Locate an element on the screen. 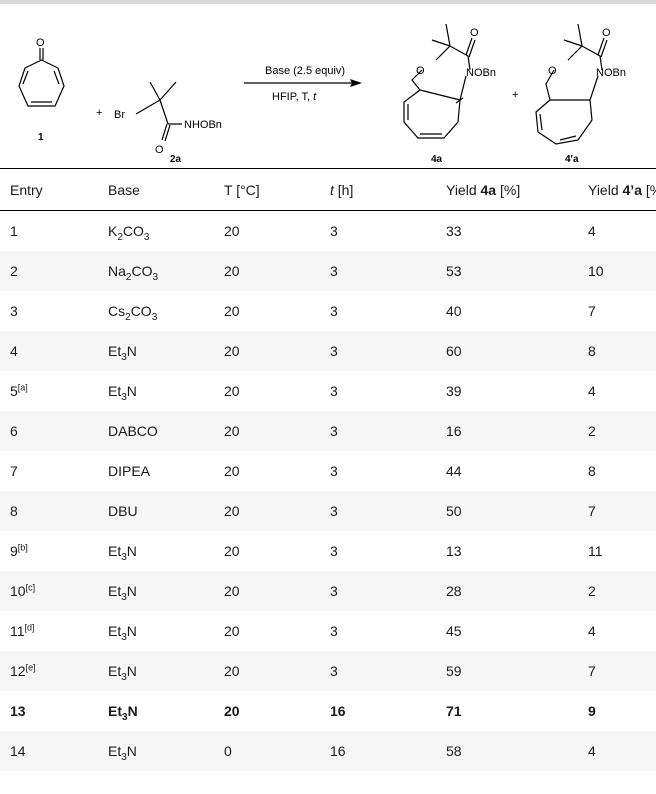 Image resolution: width=656 pixels, height=794 pixels. header-yield-4a: Yield 4a [%] is located at coordinates (507, 190).